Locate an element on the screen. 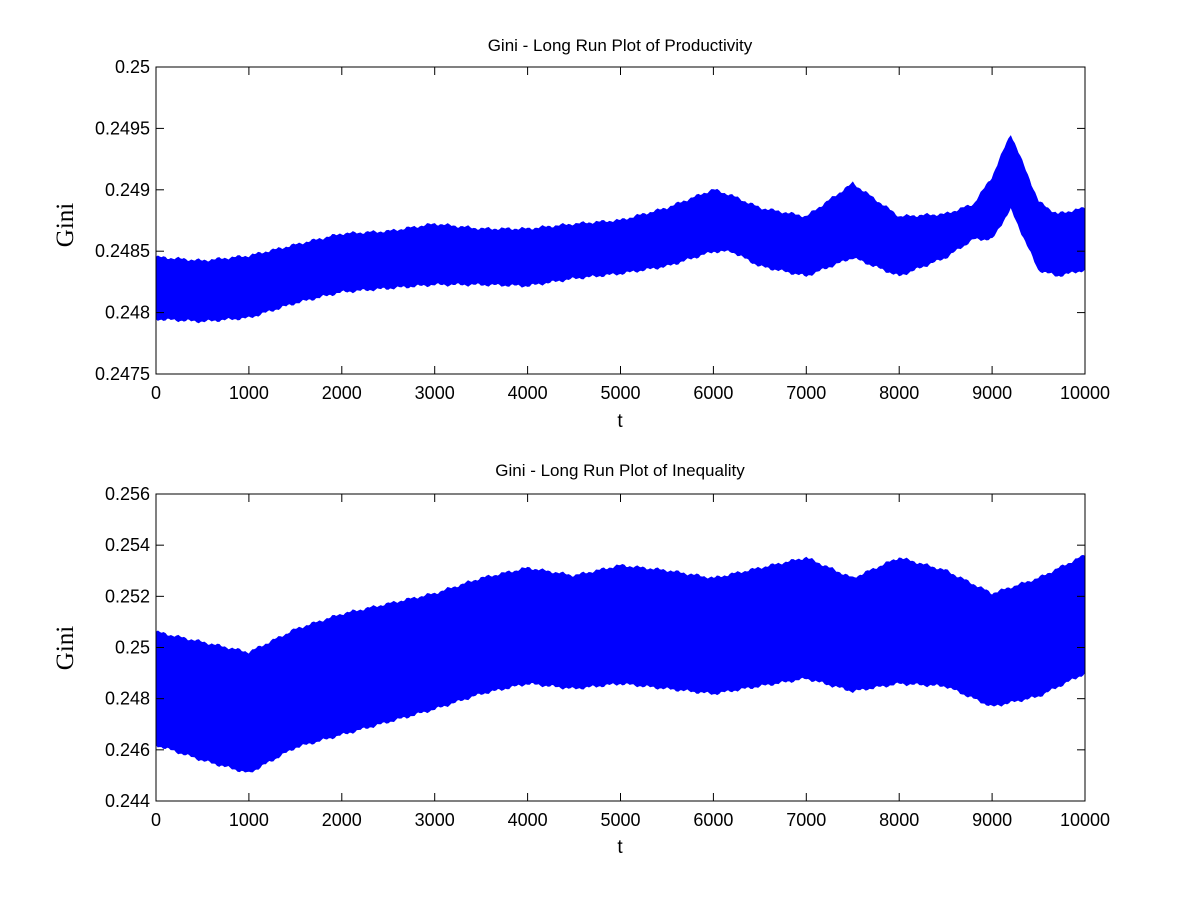 The height and width of the screenshot is (900, 1200). y-tick-label: 0.252 is located at coordinates (127, 596).